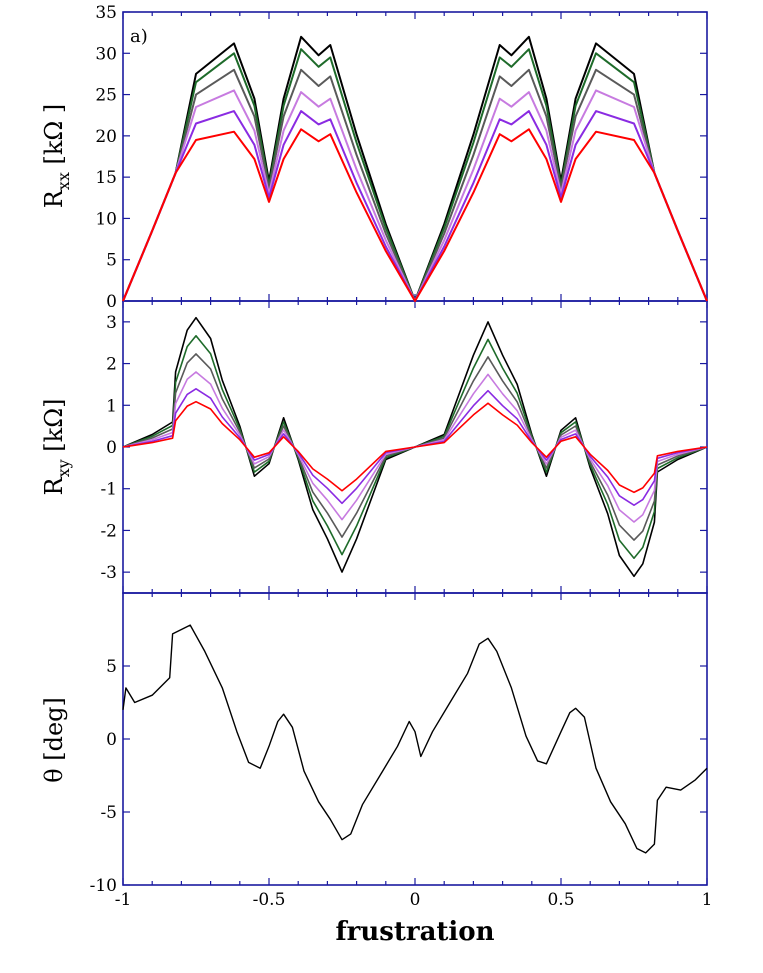  I want to click on top-ylabel: Rxx [kΩ ], so click(56, 156).